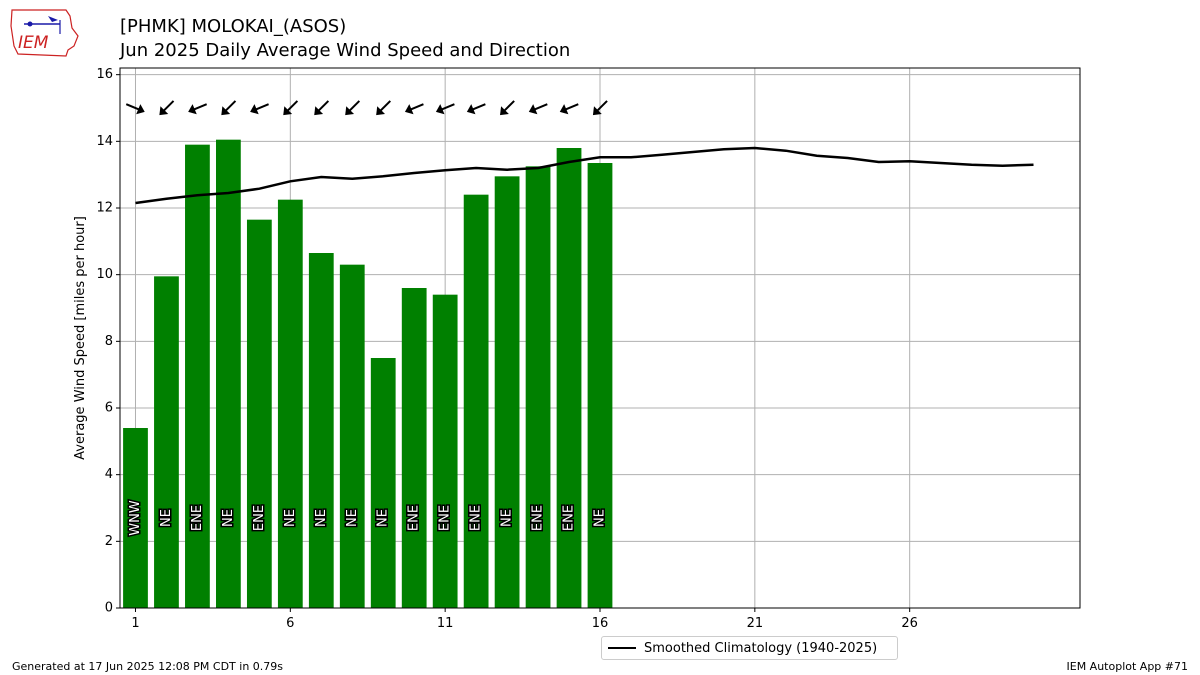 The image size is (1200, 675). I want to click on y-axis-label: Average Wind Speed [miles per hour], so click(80, 338).